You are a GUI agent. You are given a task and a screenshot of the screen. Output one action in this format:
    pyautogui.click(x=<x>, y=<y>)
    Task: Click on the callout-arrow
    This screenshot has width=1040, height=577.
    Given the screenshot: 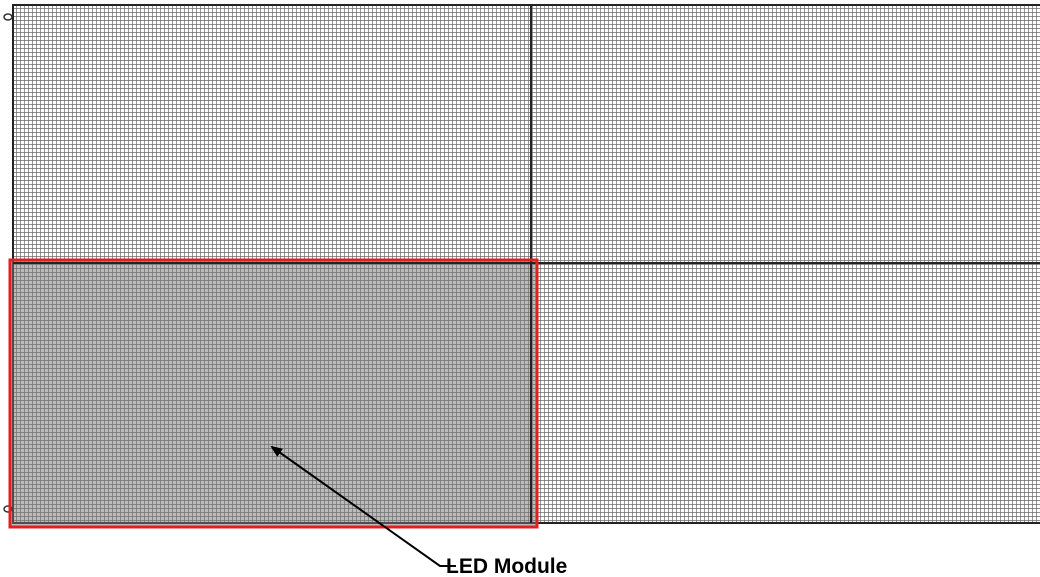 What is the action you would take?
    pyautogui.click(x=363, y=506)
    